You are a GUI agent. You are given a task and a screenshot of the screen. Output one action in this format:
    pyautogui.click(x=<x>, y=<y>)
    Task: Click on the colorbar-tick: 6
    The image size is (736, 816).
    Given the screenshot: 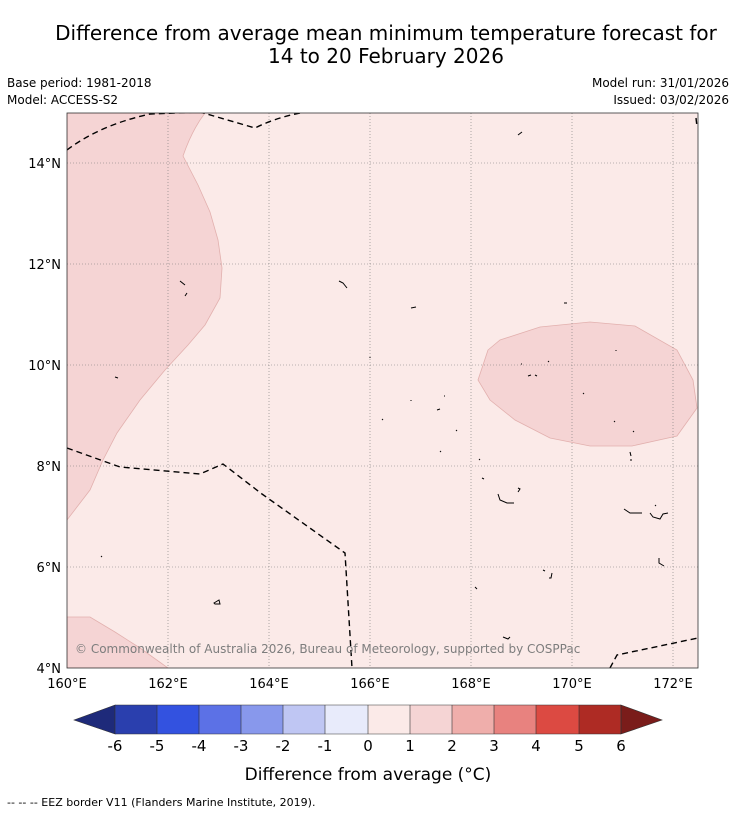 What is the action you would take?
    pyautogui.click(x=621, y=746)
    